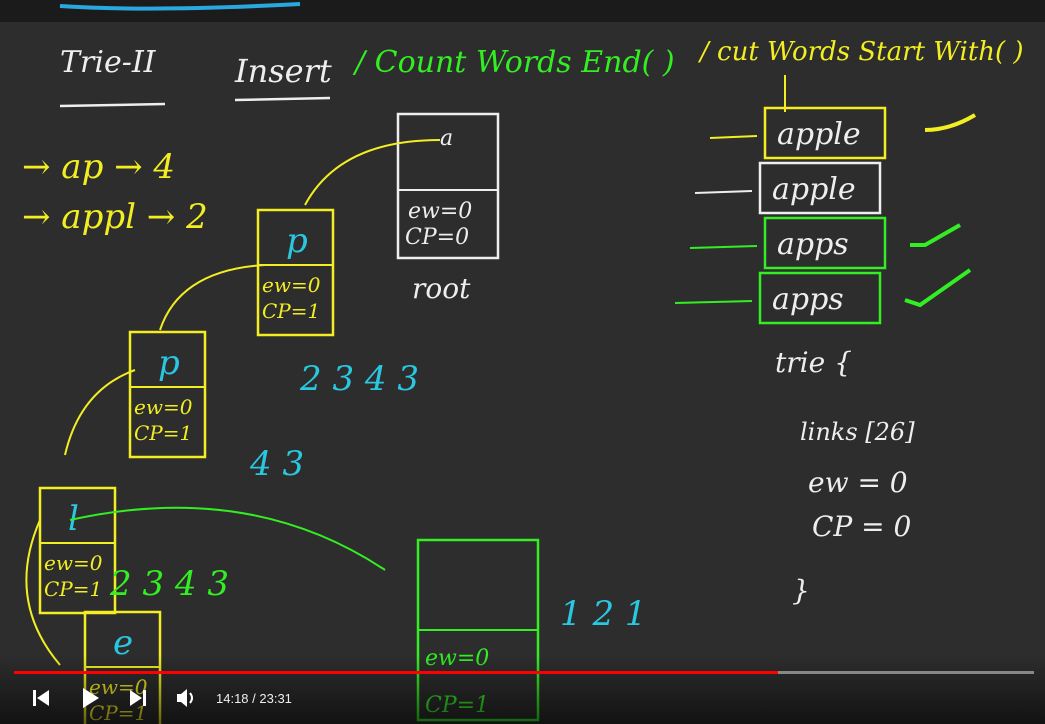 Image resolution: width=1045 pixels, height=724 pixels. I want to click on count-scribble: 1 2 1, so click(603, 614).